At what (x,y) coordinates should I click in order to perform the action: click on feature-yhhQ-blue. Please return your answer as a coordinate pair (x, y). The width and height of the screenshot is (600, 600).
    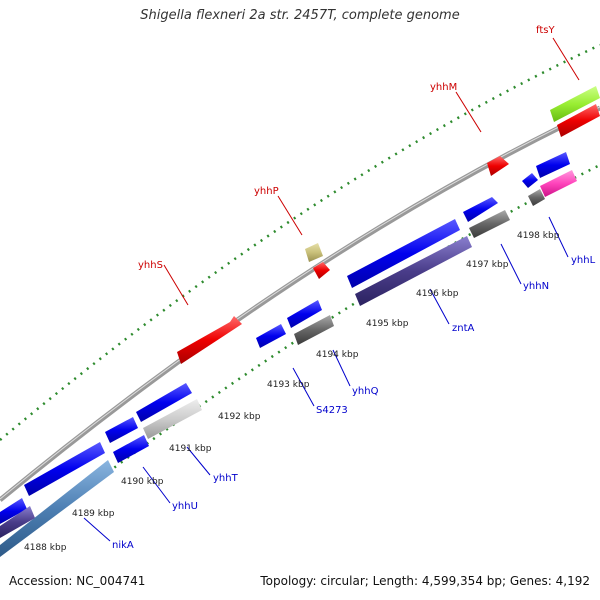
    Looking at the image, I should click on (304, 314).